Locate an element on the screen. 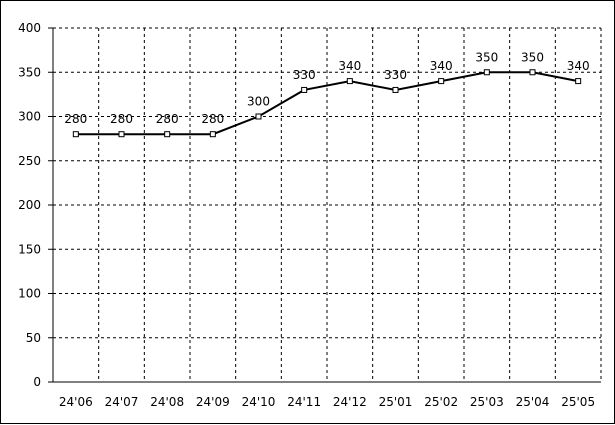 This screenshot has width=615, height=425. x-tick-label: 24'10 is located at coordinates (259, 402).